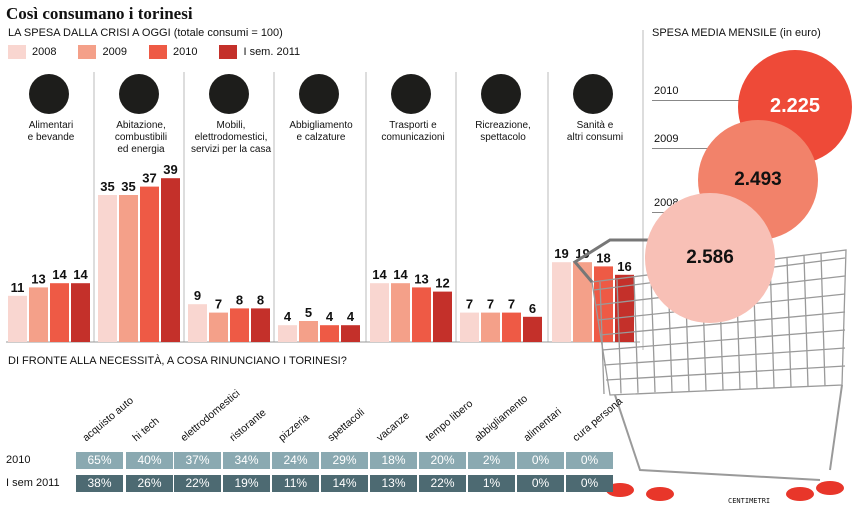 This screenshot has height=516, width=854. I want to click on table-cell: 18%, so click(393, 460).